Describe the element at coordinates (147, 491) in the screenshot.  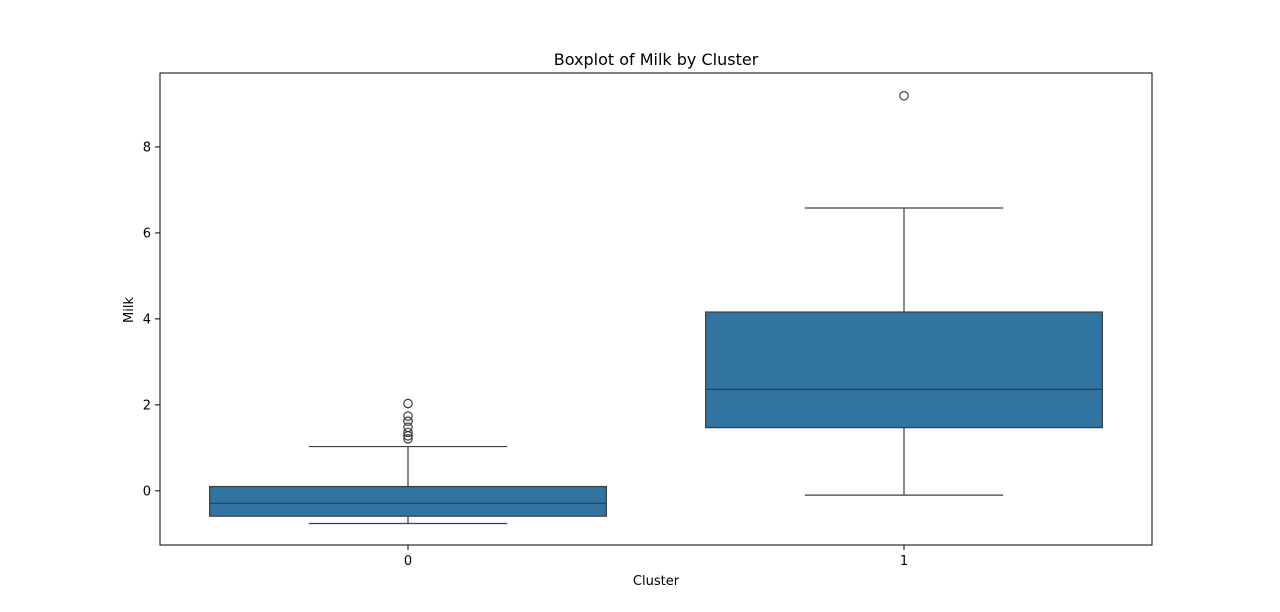
I see `y-tick-label: 0` at that location.